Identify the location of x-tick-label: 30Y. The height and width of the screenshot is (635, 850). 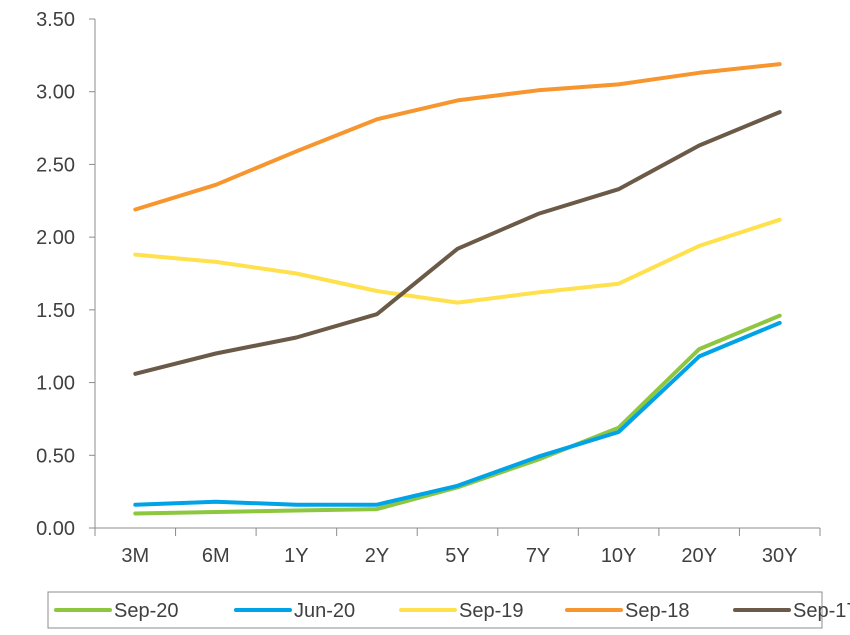
(780, 556).